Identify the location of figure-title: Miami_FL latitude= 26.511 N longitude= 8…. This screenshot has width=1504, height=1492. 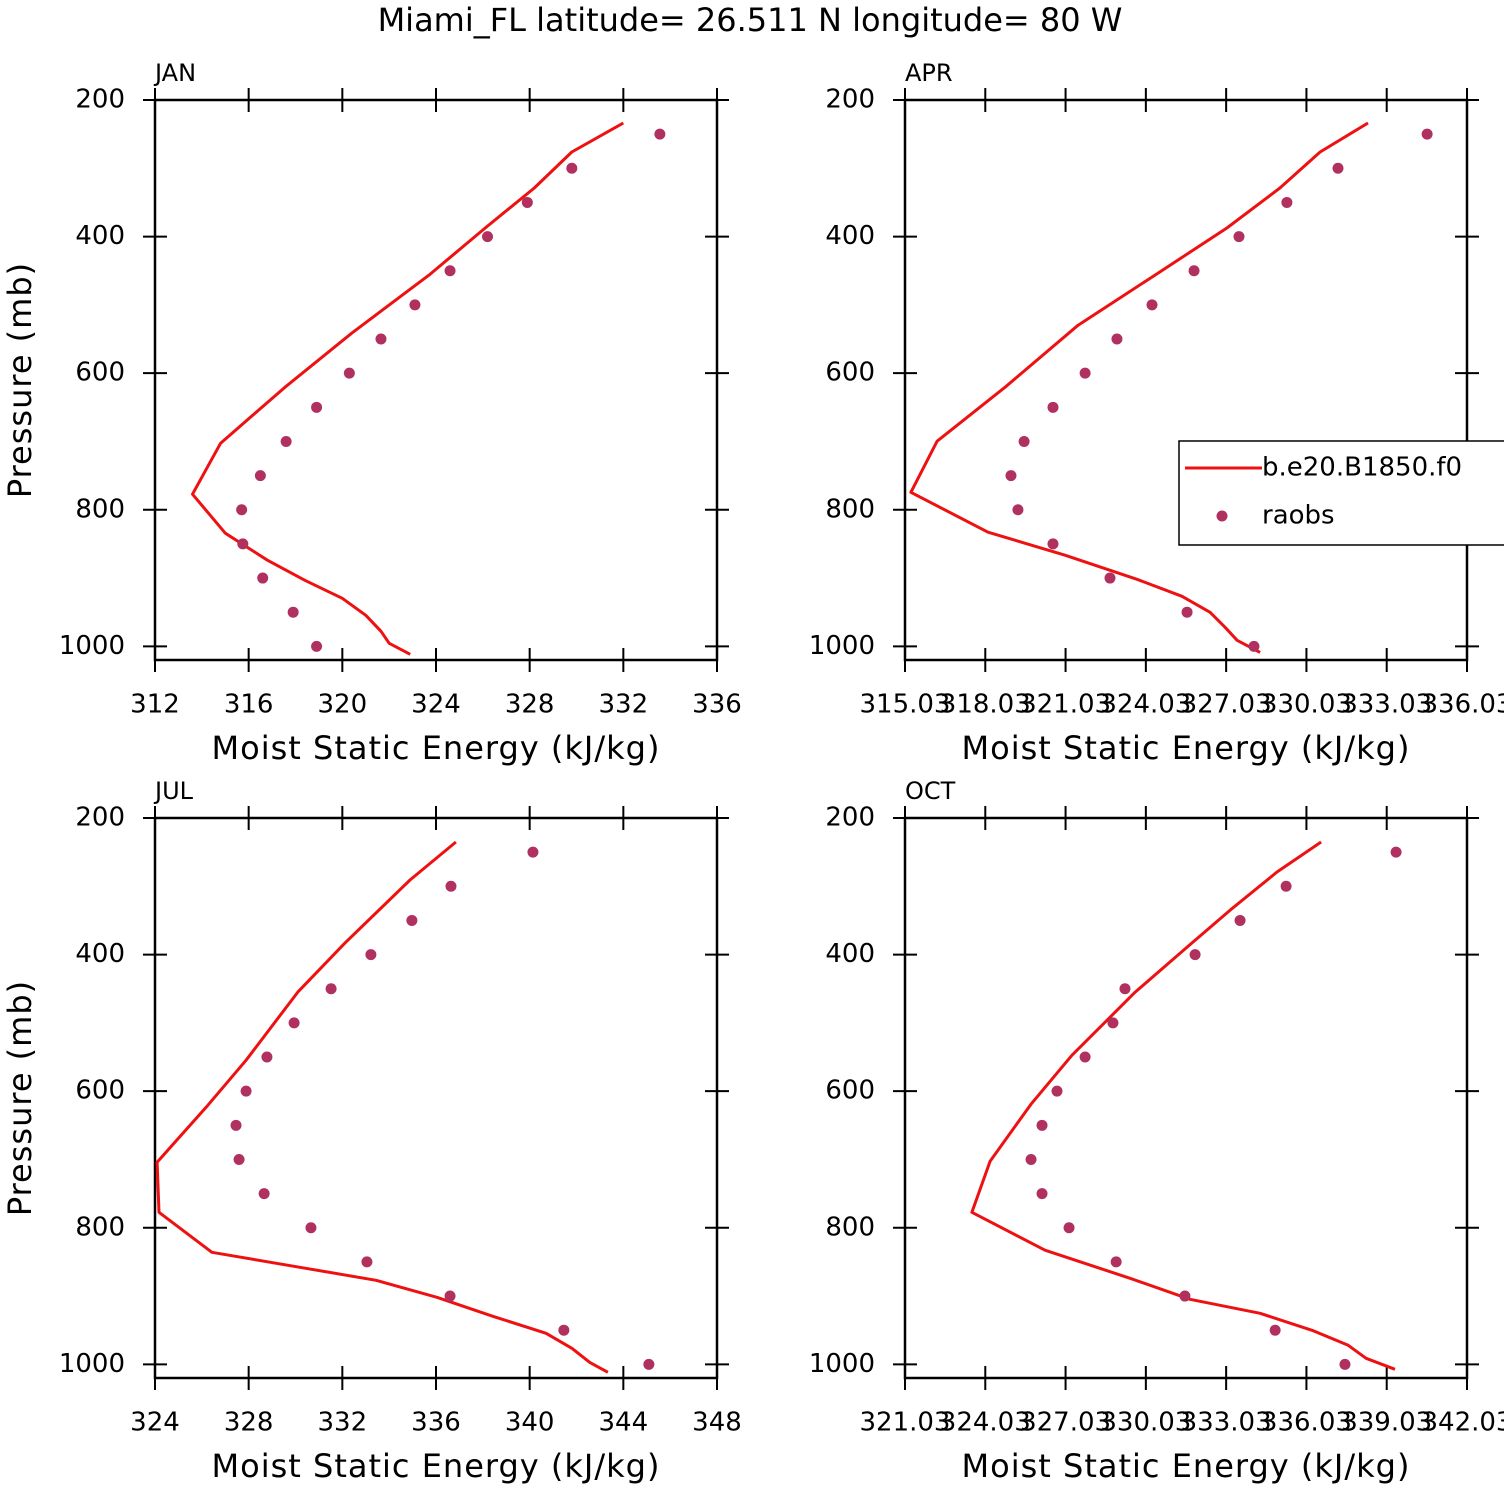
(750, 20).